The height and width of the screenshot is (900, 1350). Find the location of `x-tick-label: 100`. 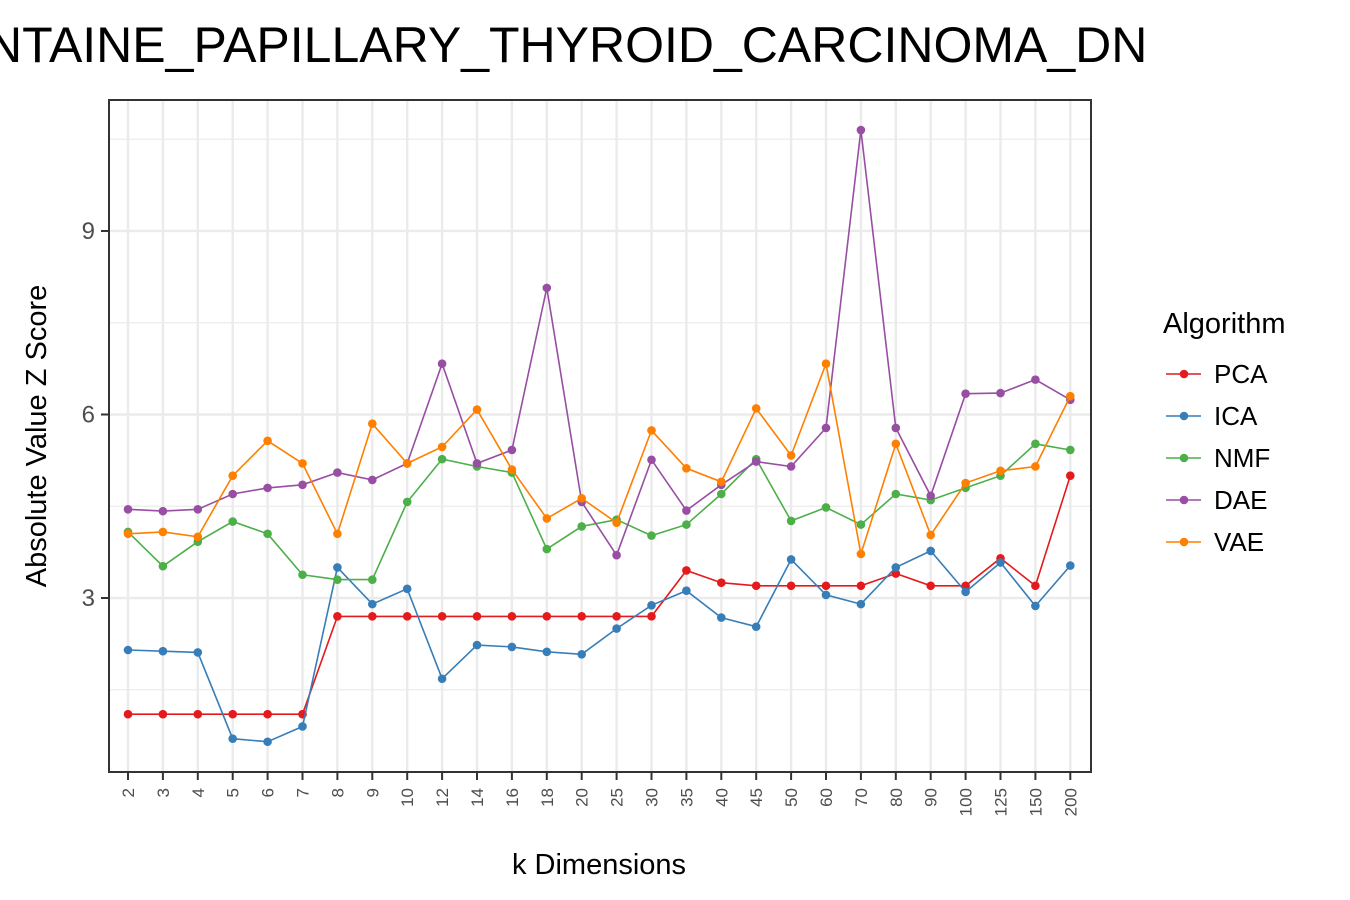

x-tick-label: 100 is located at coordinates (966, 802).